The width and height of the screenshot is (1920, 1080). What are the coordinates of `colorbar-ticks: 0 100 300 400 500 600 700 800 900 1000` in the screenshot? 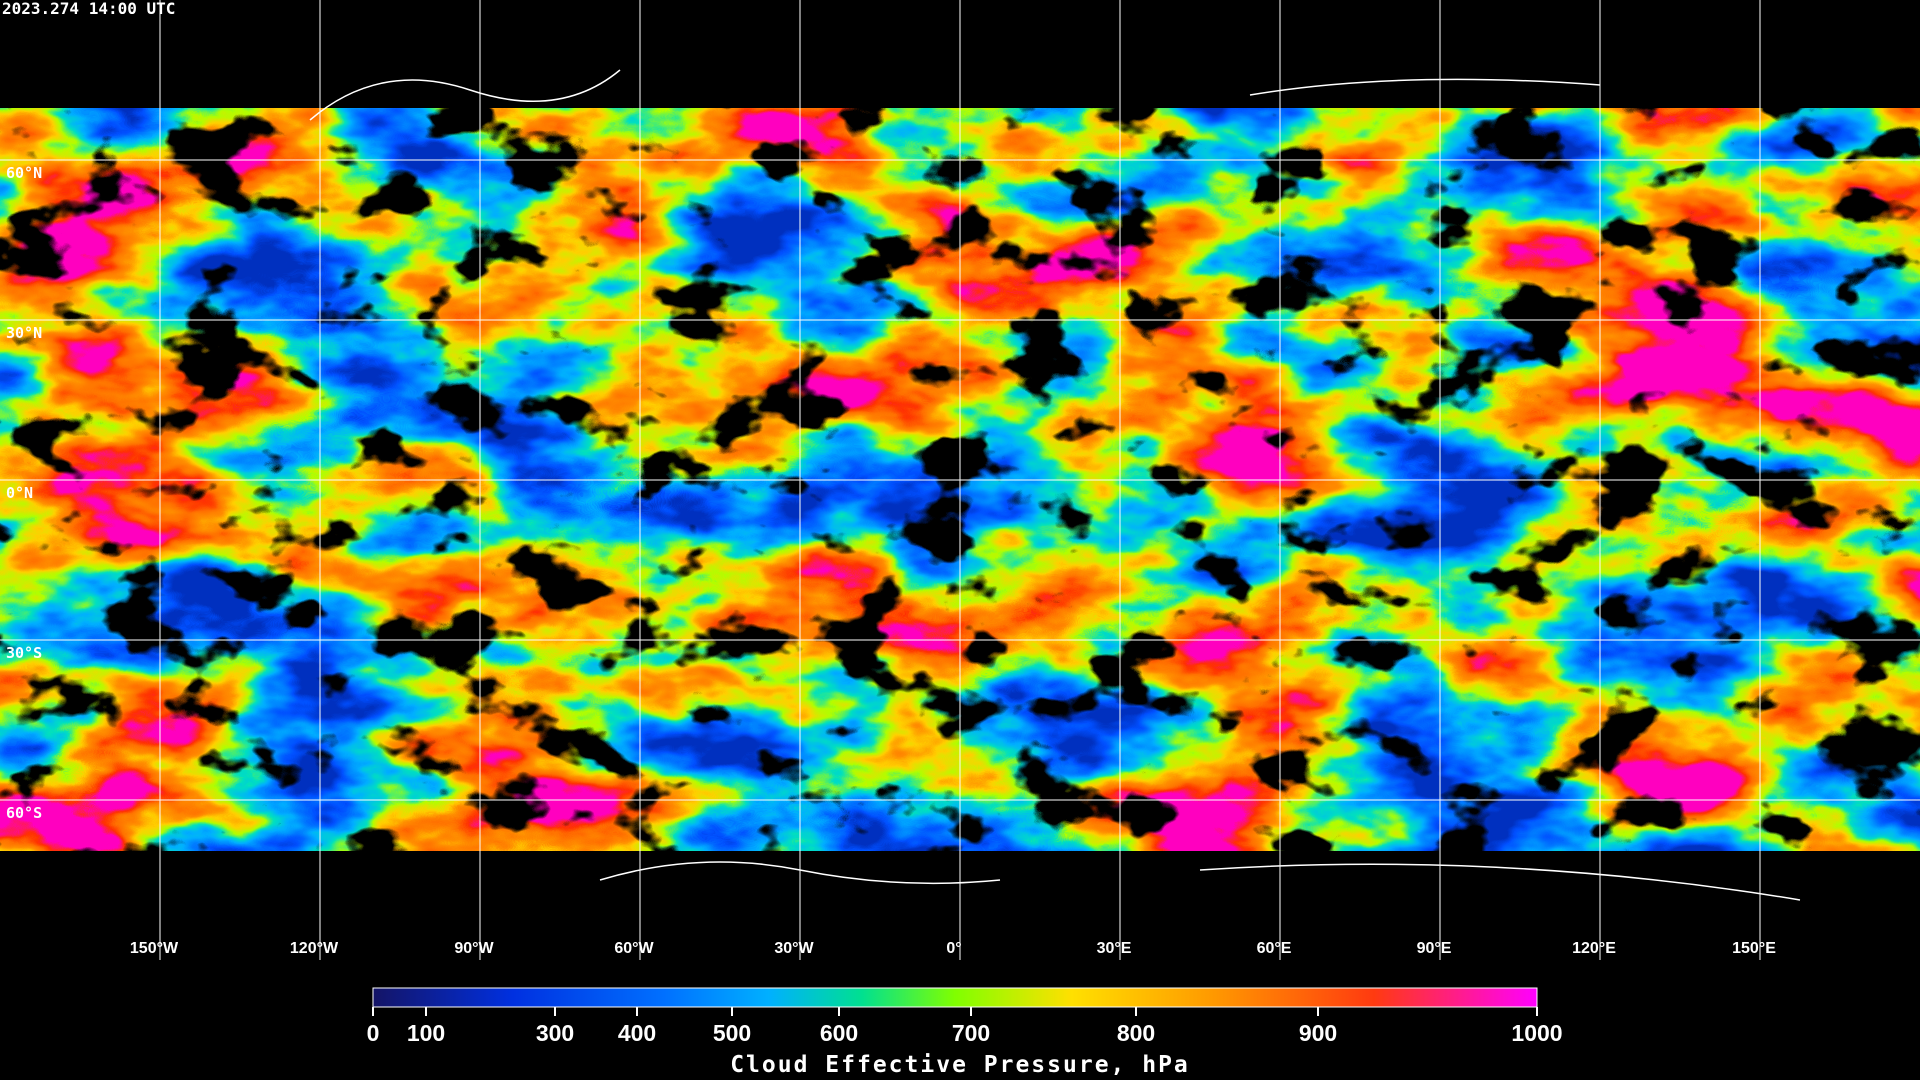 It's located at (965, 1026).